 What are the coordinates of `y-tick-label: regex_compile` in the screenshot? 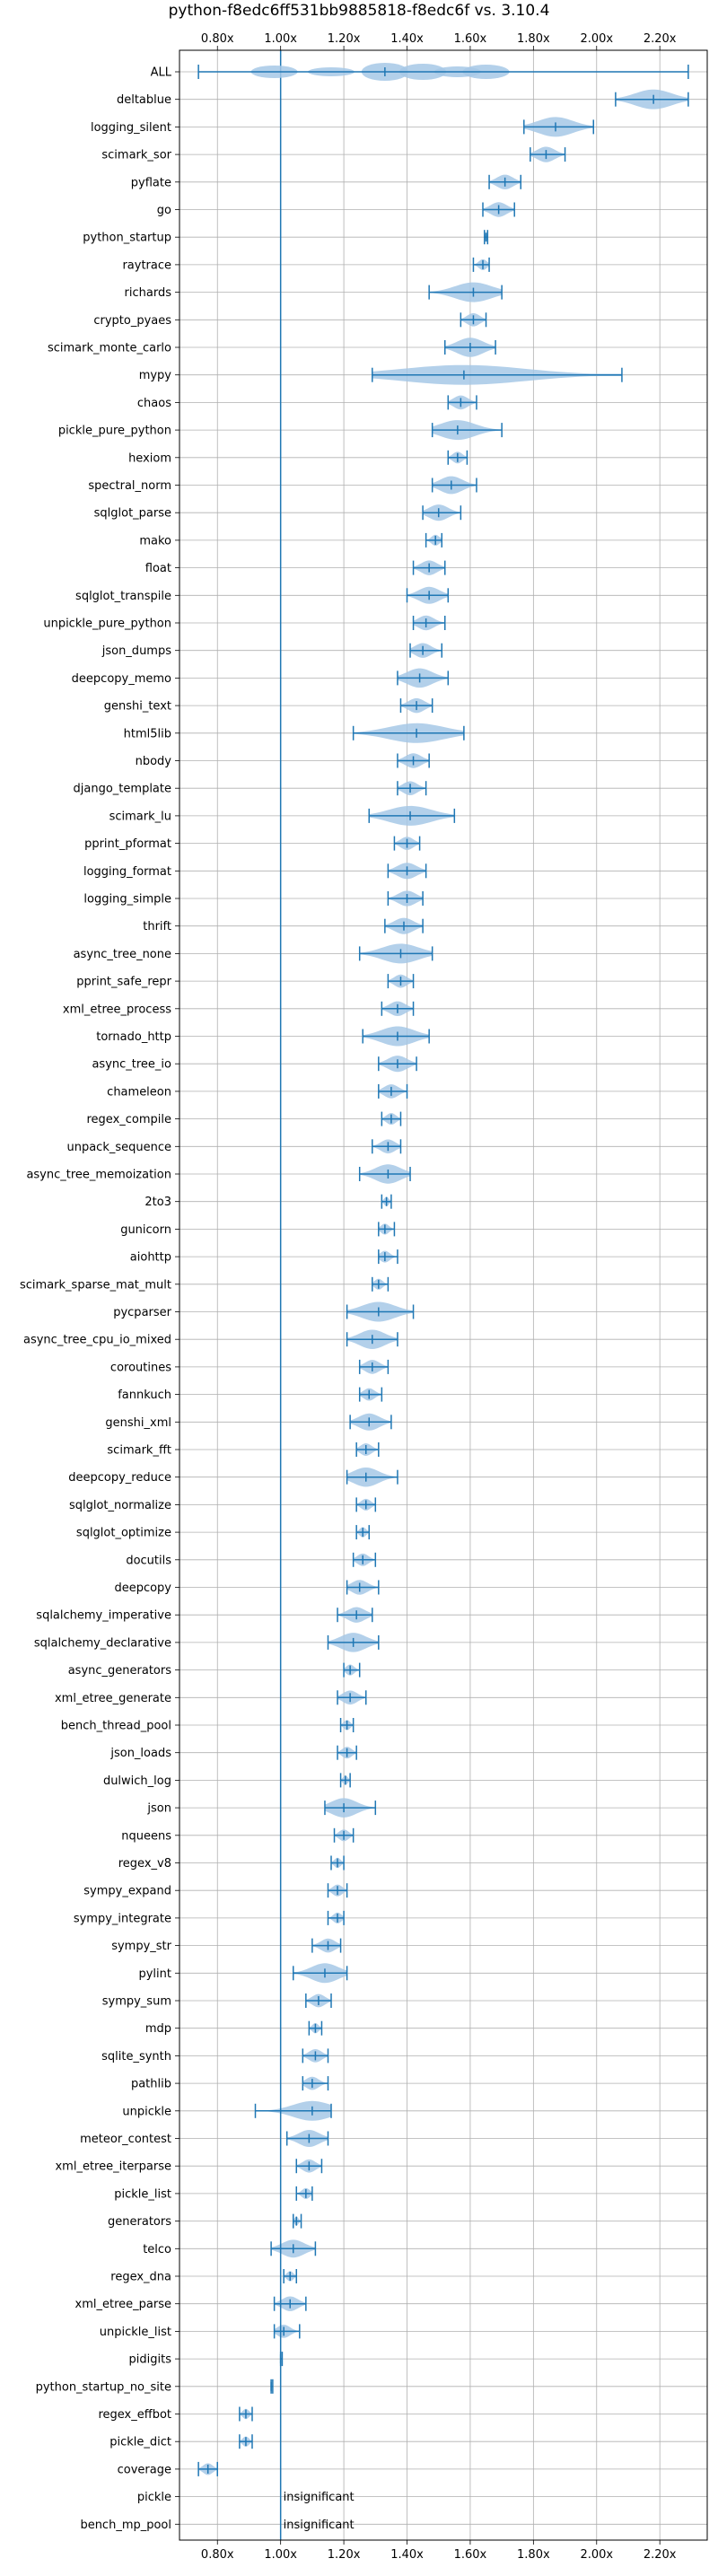 It's located at (128, 1119).